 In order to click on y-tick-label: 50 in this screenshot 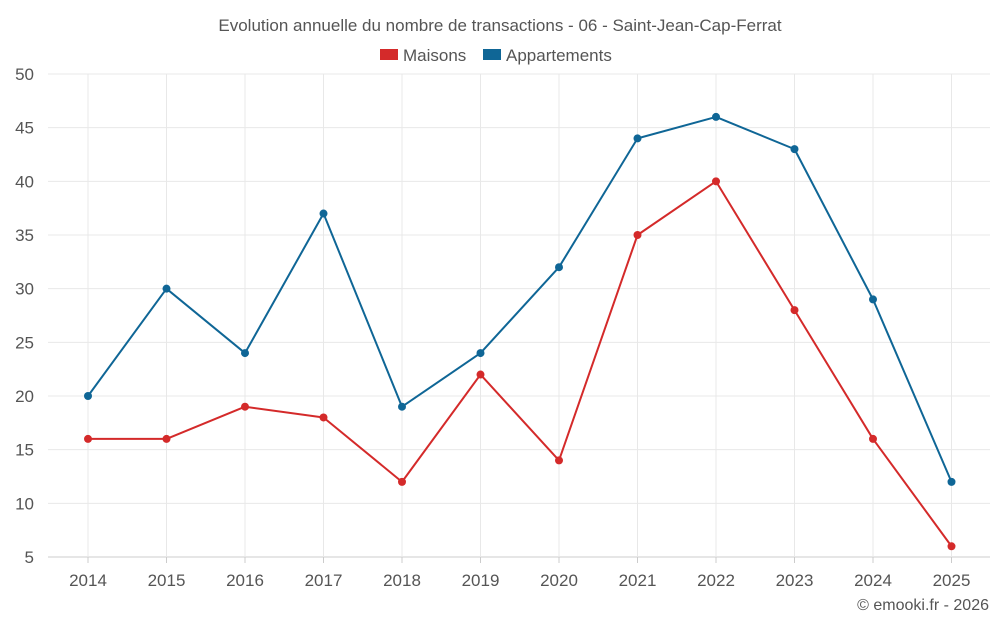, I will do `click(24, 74)`.